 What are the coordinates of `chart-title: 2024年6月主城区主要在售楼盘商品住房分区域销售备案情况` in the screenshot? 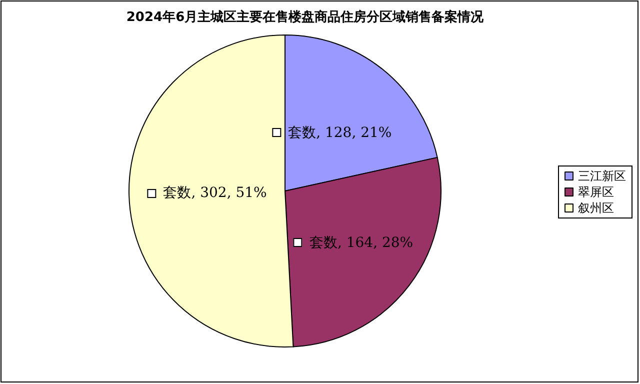 It's located at (305, 17).